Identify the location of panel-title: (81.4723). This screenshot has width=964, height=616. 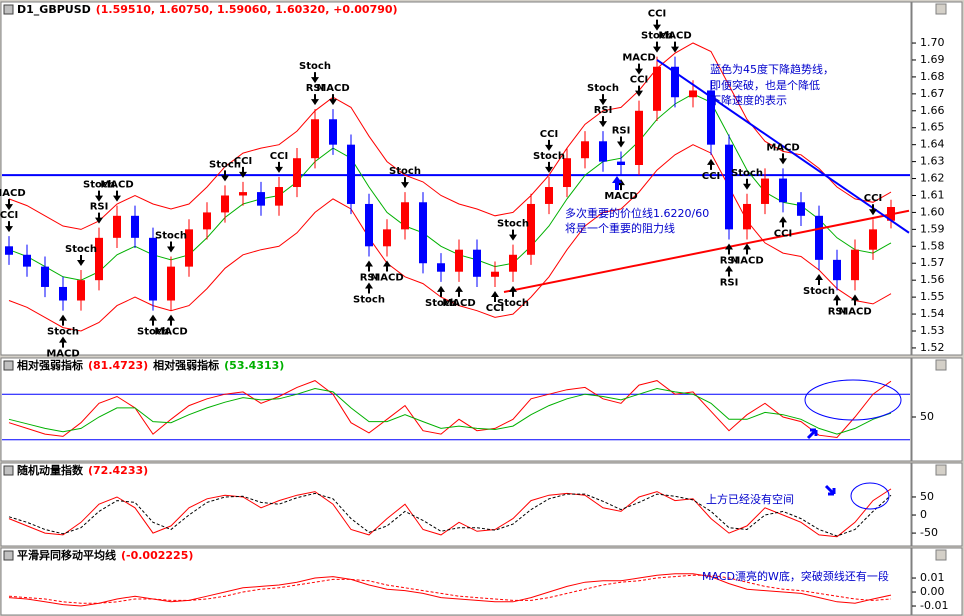
(118, 365).